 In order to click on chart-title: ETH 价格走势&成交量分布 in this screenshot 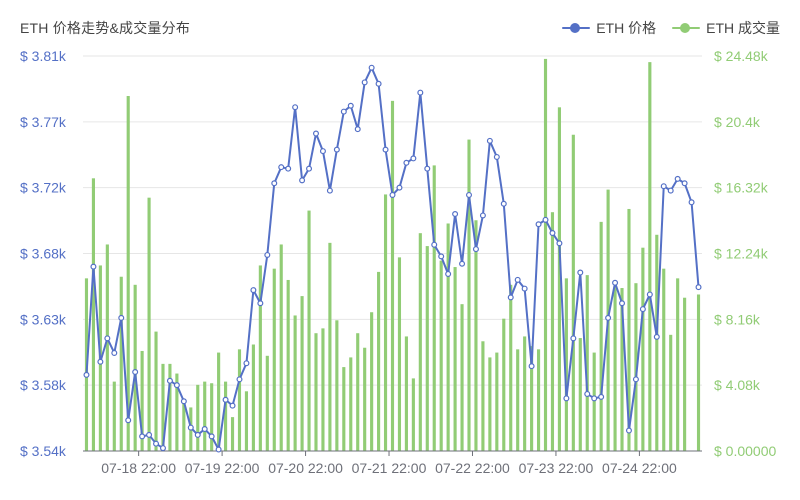, I will do `click(105, 28)`.